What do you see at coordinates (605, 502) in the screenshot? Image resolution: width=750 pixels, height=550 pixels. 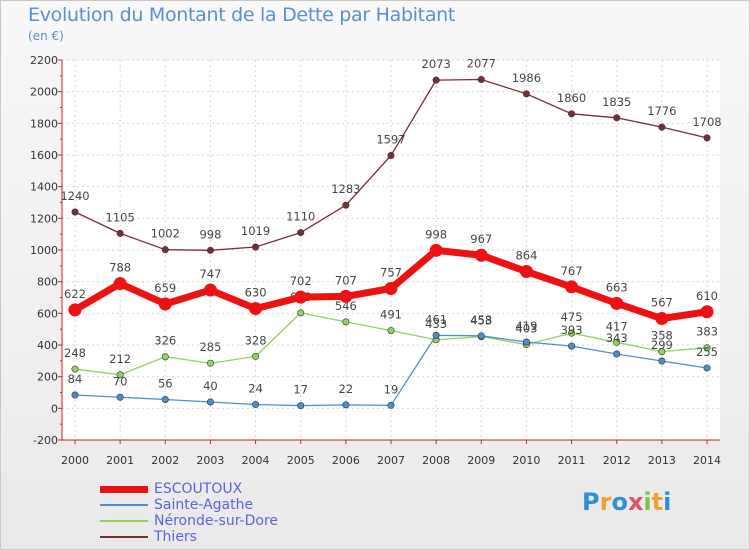 I see `logo-letter: r` at bounding box center [605, 502].